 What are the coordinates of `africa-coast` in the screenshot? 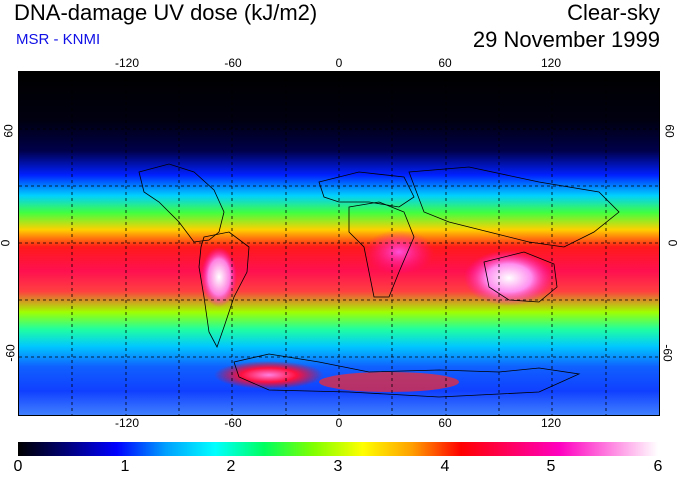 It's located at (381, 249).